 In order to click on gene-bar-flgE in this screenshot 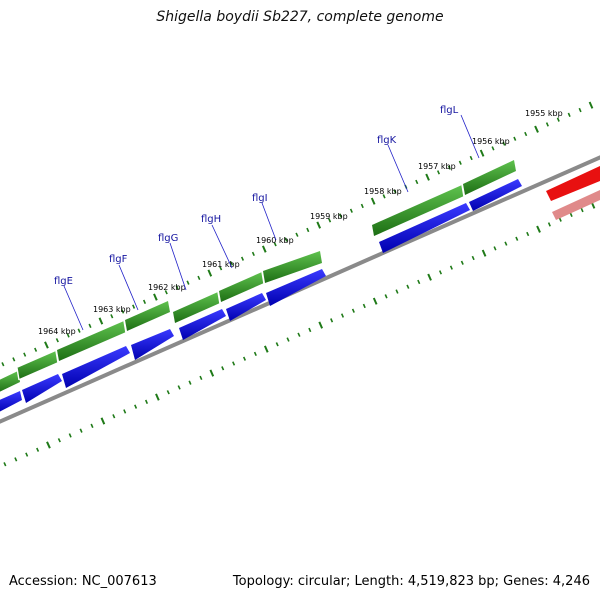, I will do `click(37, 365)`.